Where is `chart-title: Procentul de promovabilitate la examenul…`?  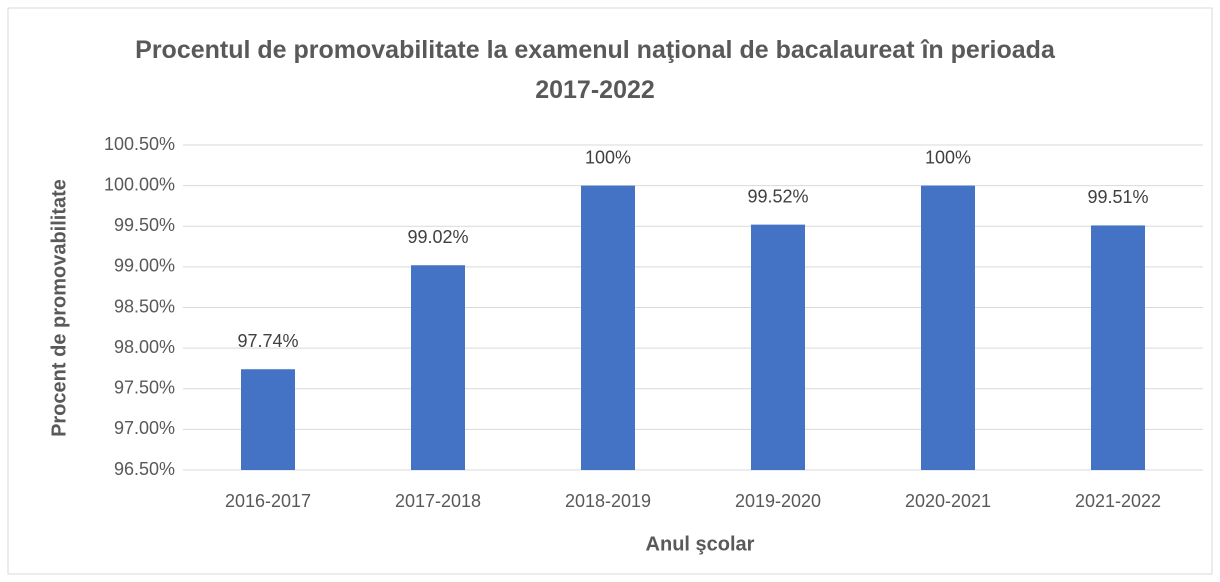
chart-title: Procentul de promovabilitate la examenul… is located at coordinates (595, 70).